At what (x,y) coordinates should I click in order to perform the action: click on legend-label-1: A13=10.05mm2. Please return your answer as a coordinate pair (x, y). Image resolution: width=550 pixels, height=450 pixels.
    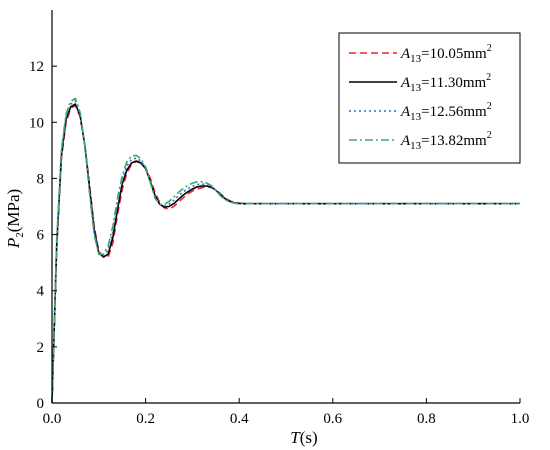
    Looking at the image, I should click on (446, 54).